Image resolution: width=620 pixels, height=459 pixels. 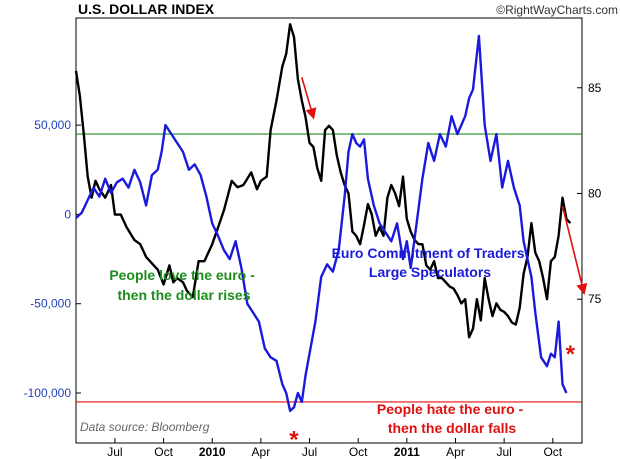 I want to click on y-tick-label: -50,000, so click(x=50, y=304).